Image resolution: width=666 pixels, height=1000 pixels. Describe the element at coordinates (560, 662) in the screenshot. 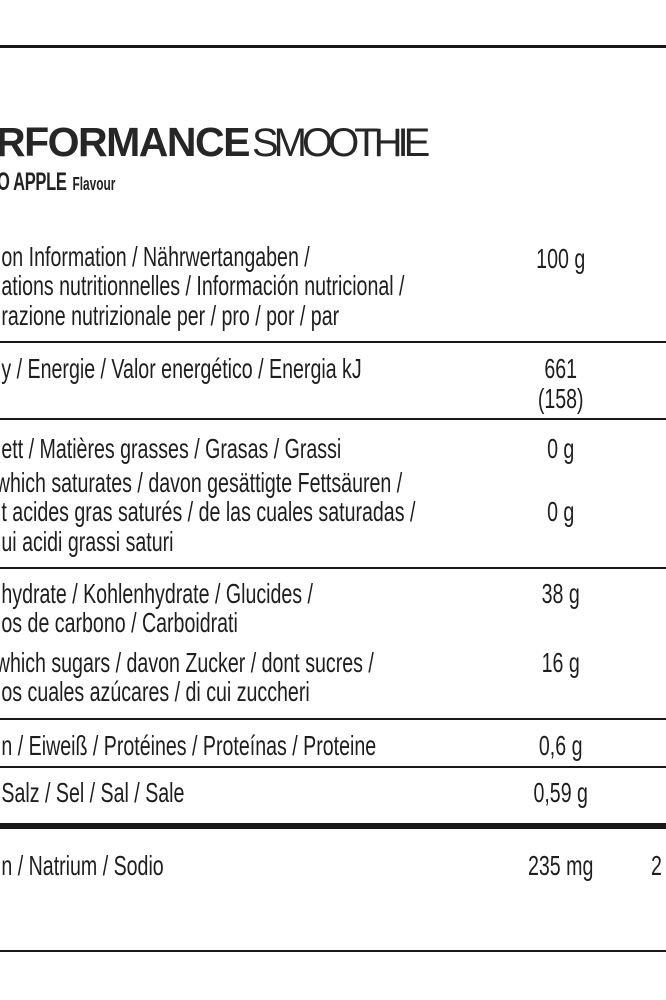

I see `row-sugars-value: 16 g` at that location.